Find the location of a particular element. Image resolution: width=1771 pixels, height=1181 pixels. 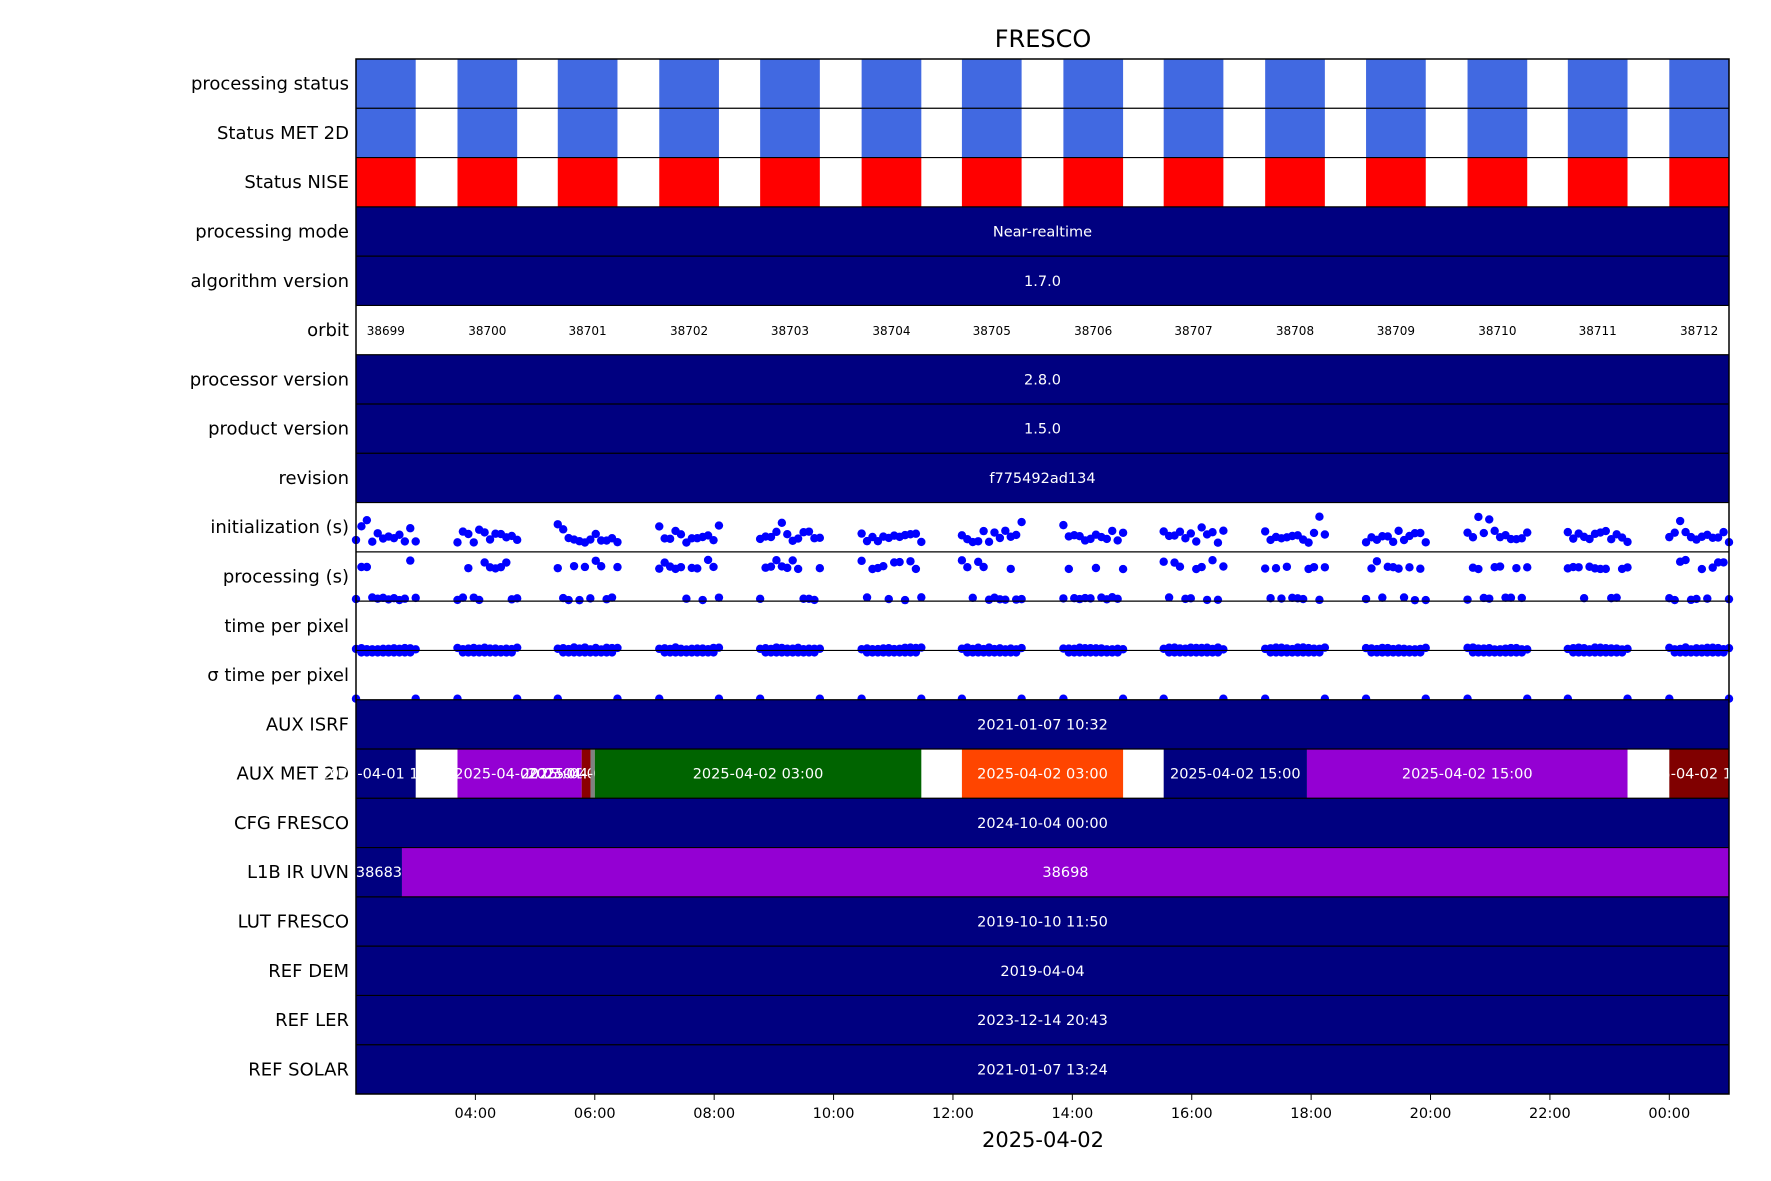

x-axis-label: 2025-04-02 is located at coordinates (1043, 1140).